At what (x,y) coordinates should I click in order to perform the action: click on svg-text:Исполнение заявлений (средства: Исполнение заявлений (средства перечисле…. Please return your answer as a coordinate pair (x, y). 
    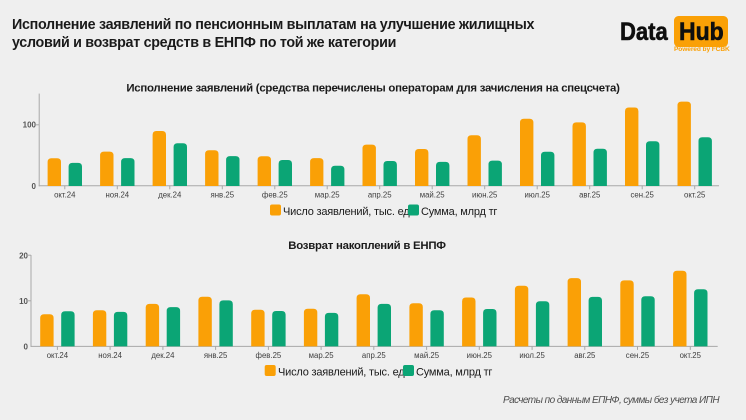
    Looking at the image, I should click on (373, 89).